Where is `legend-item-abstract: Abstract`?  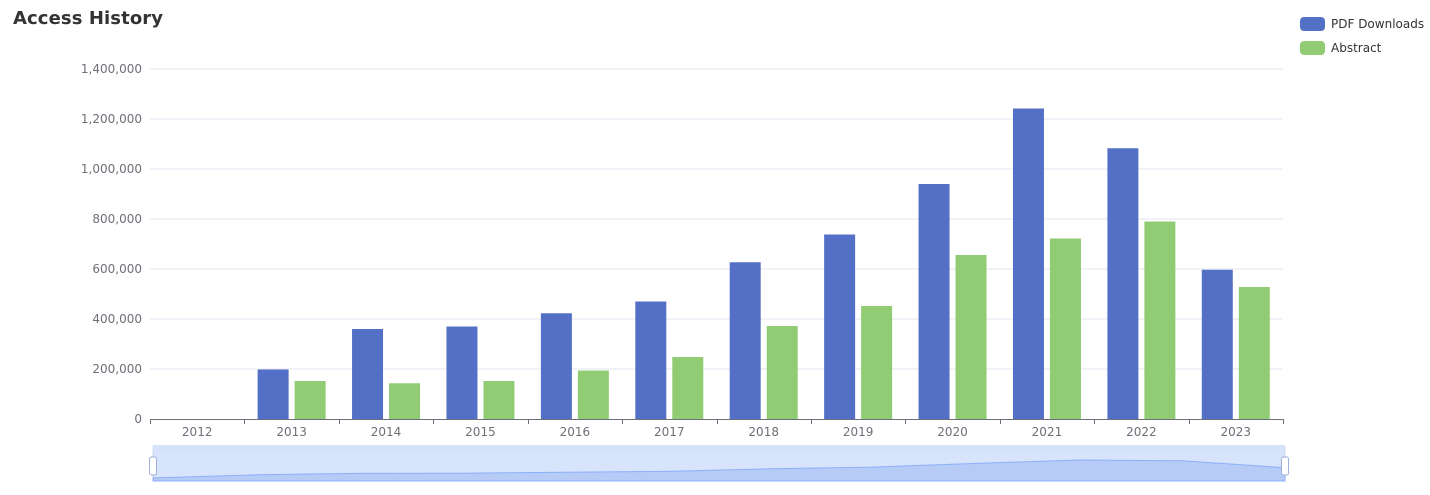 legend-item-abstract: Abstract is located at coordinates (1362, 48).